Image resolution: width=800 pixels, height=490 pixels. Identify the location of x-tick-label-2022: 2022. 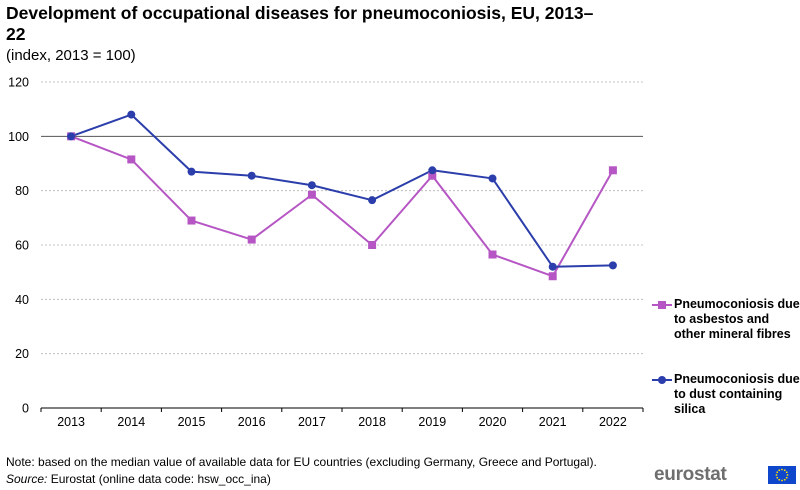
(613, 422).